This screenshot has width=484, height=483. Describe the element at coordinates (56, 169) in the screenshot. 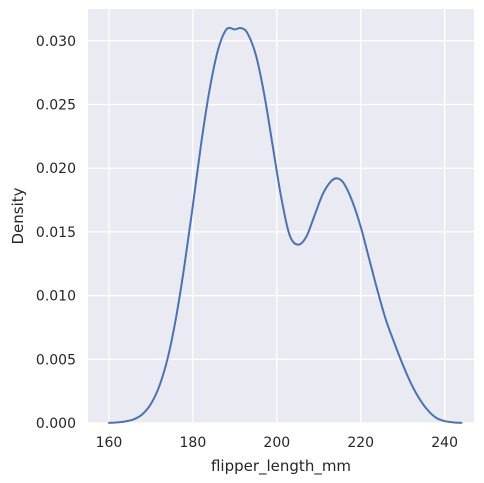

I see `y-tick-label: 0.020` at that location.